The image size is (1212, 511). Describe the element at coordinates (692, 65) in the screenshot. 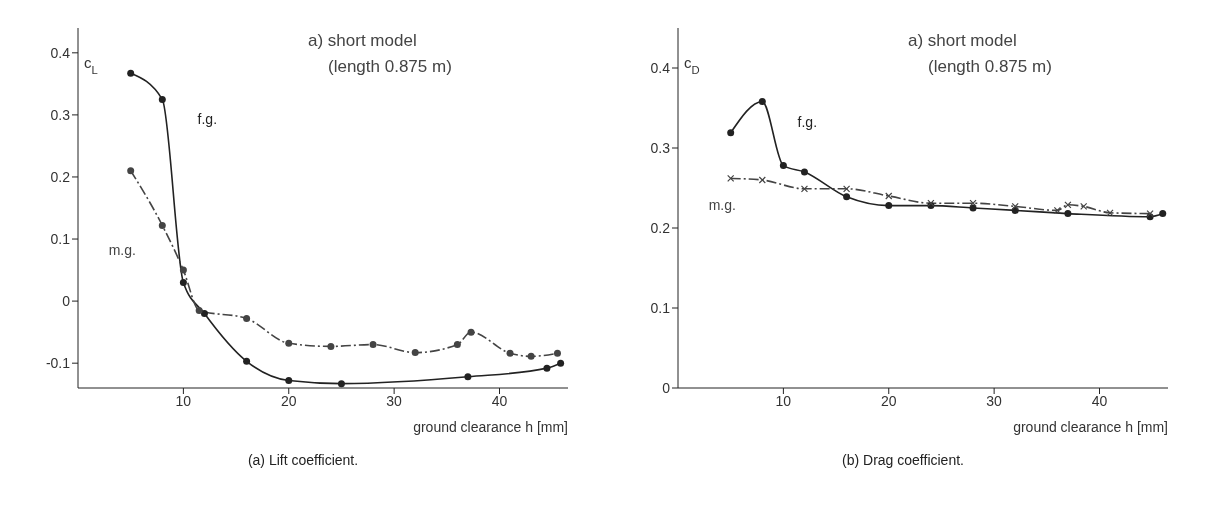

I see `y-axis-title: c$_{D}$` at that location.